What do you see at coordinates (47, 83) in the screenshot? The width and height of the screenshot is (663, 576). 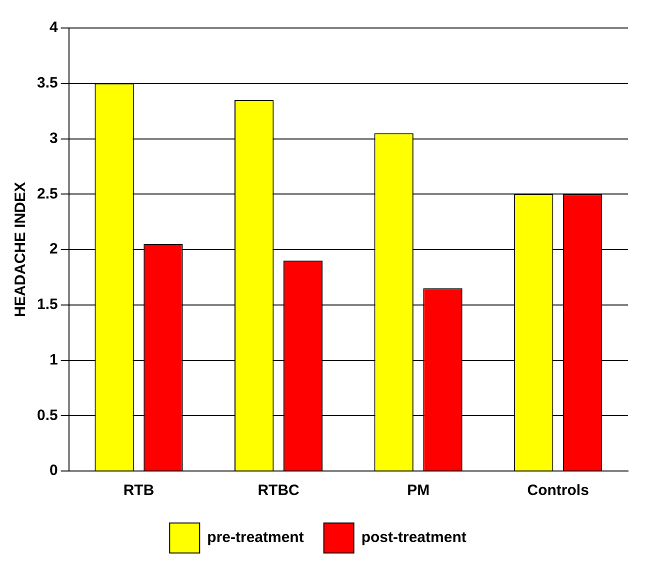 I see `y-tick-label: 3.5` at bounding box center [47, 83].